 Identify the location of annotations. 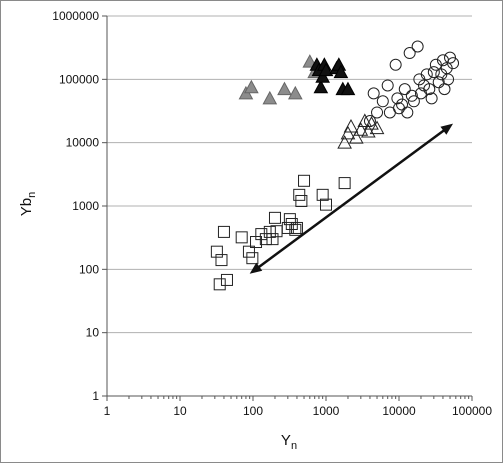
(351, 198).